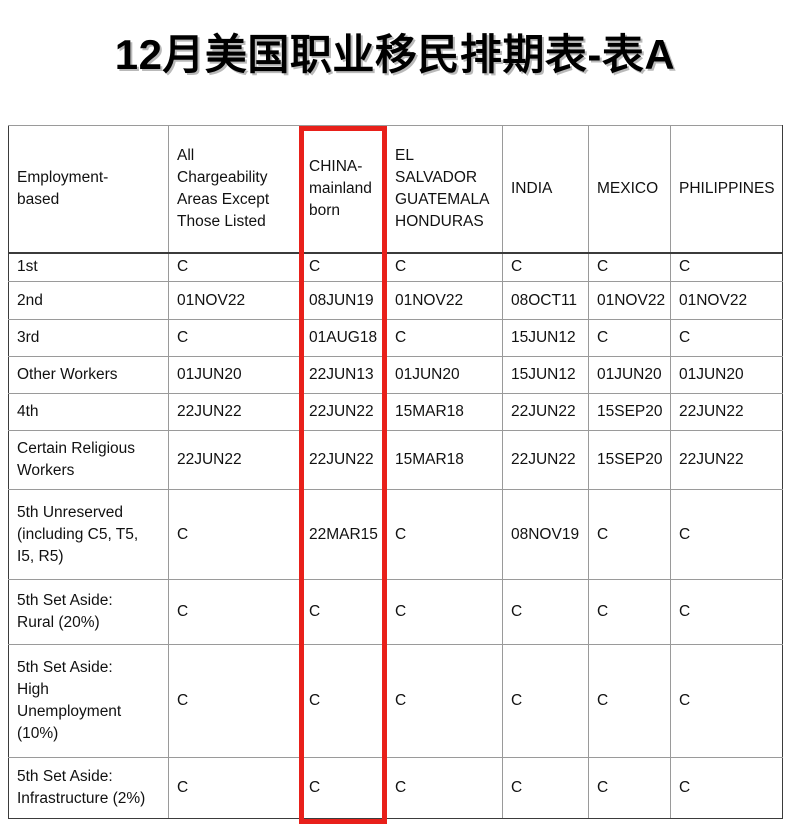  Describe the element at coordinates (726, 375) in the screenshot. I see `cell-philippines: 01JUN20` at that location.